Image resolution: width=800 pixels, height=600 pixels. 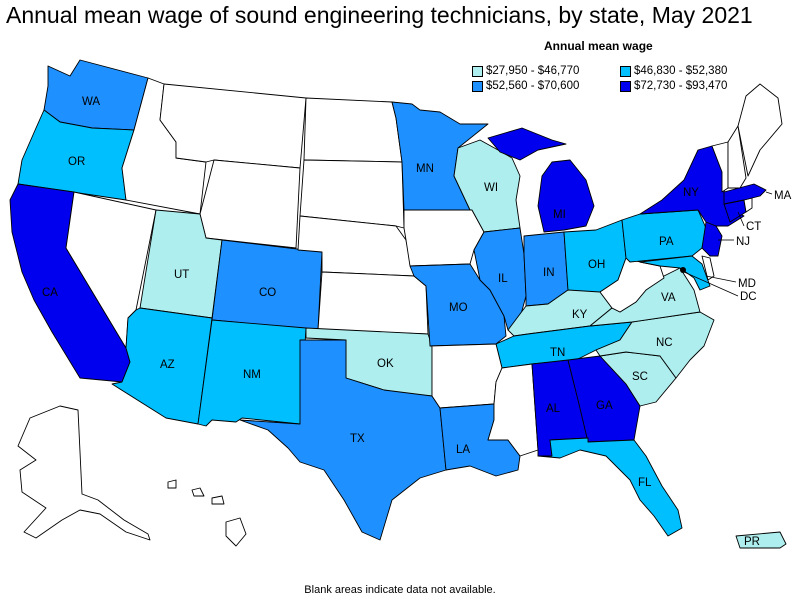 What do you see at coordinates (352, 194) in the screenshot?
I see `state-SD` at bounding box center [352, 194].